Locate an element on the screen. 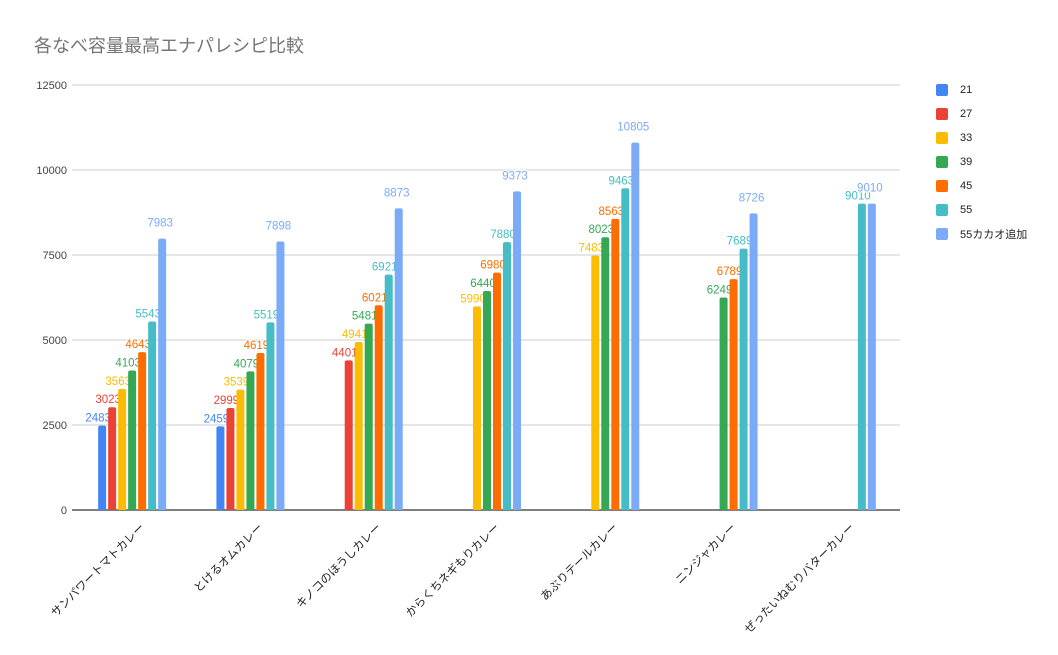  x-tick-label: ニンジャカレー is located at coordinates (705, 553).